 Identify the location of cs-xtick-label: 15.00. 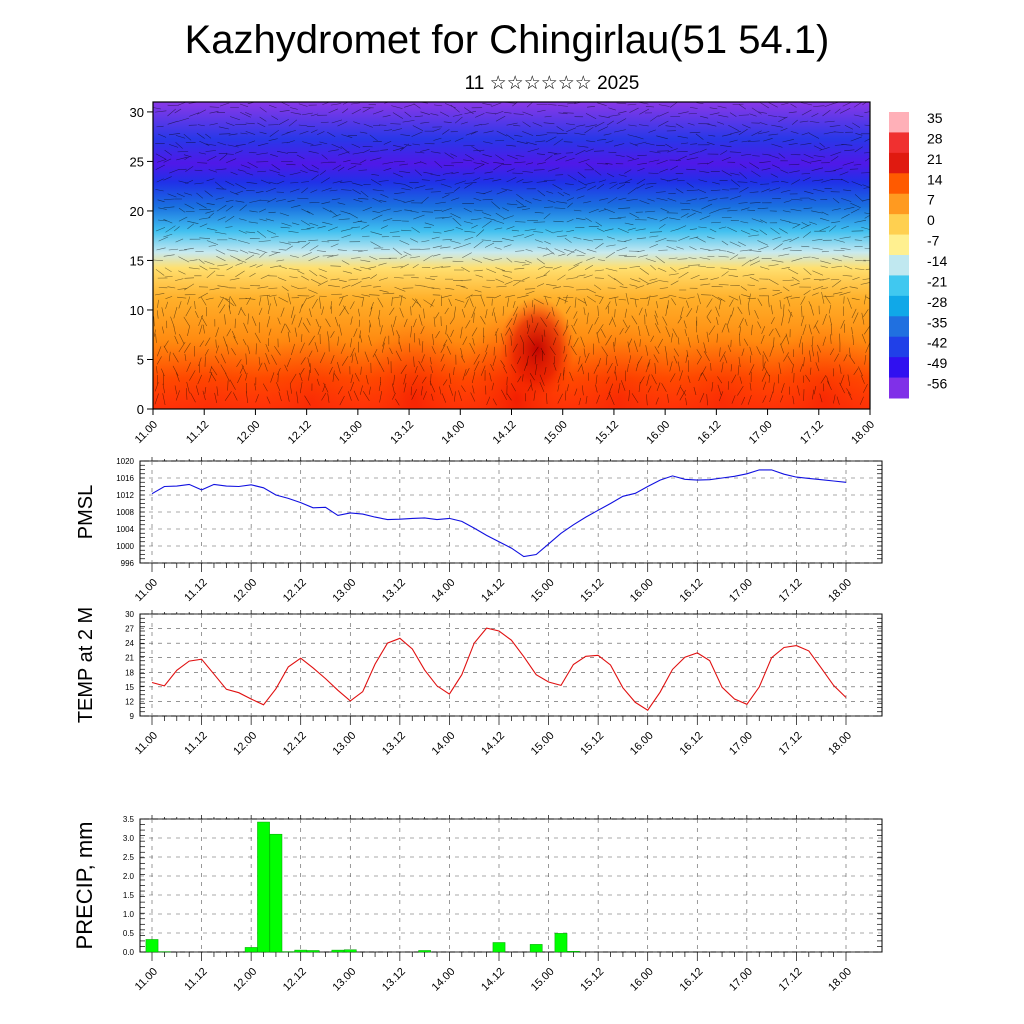
(556, 433).